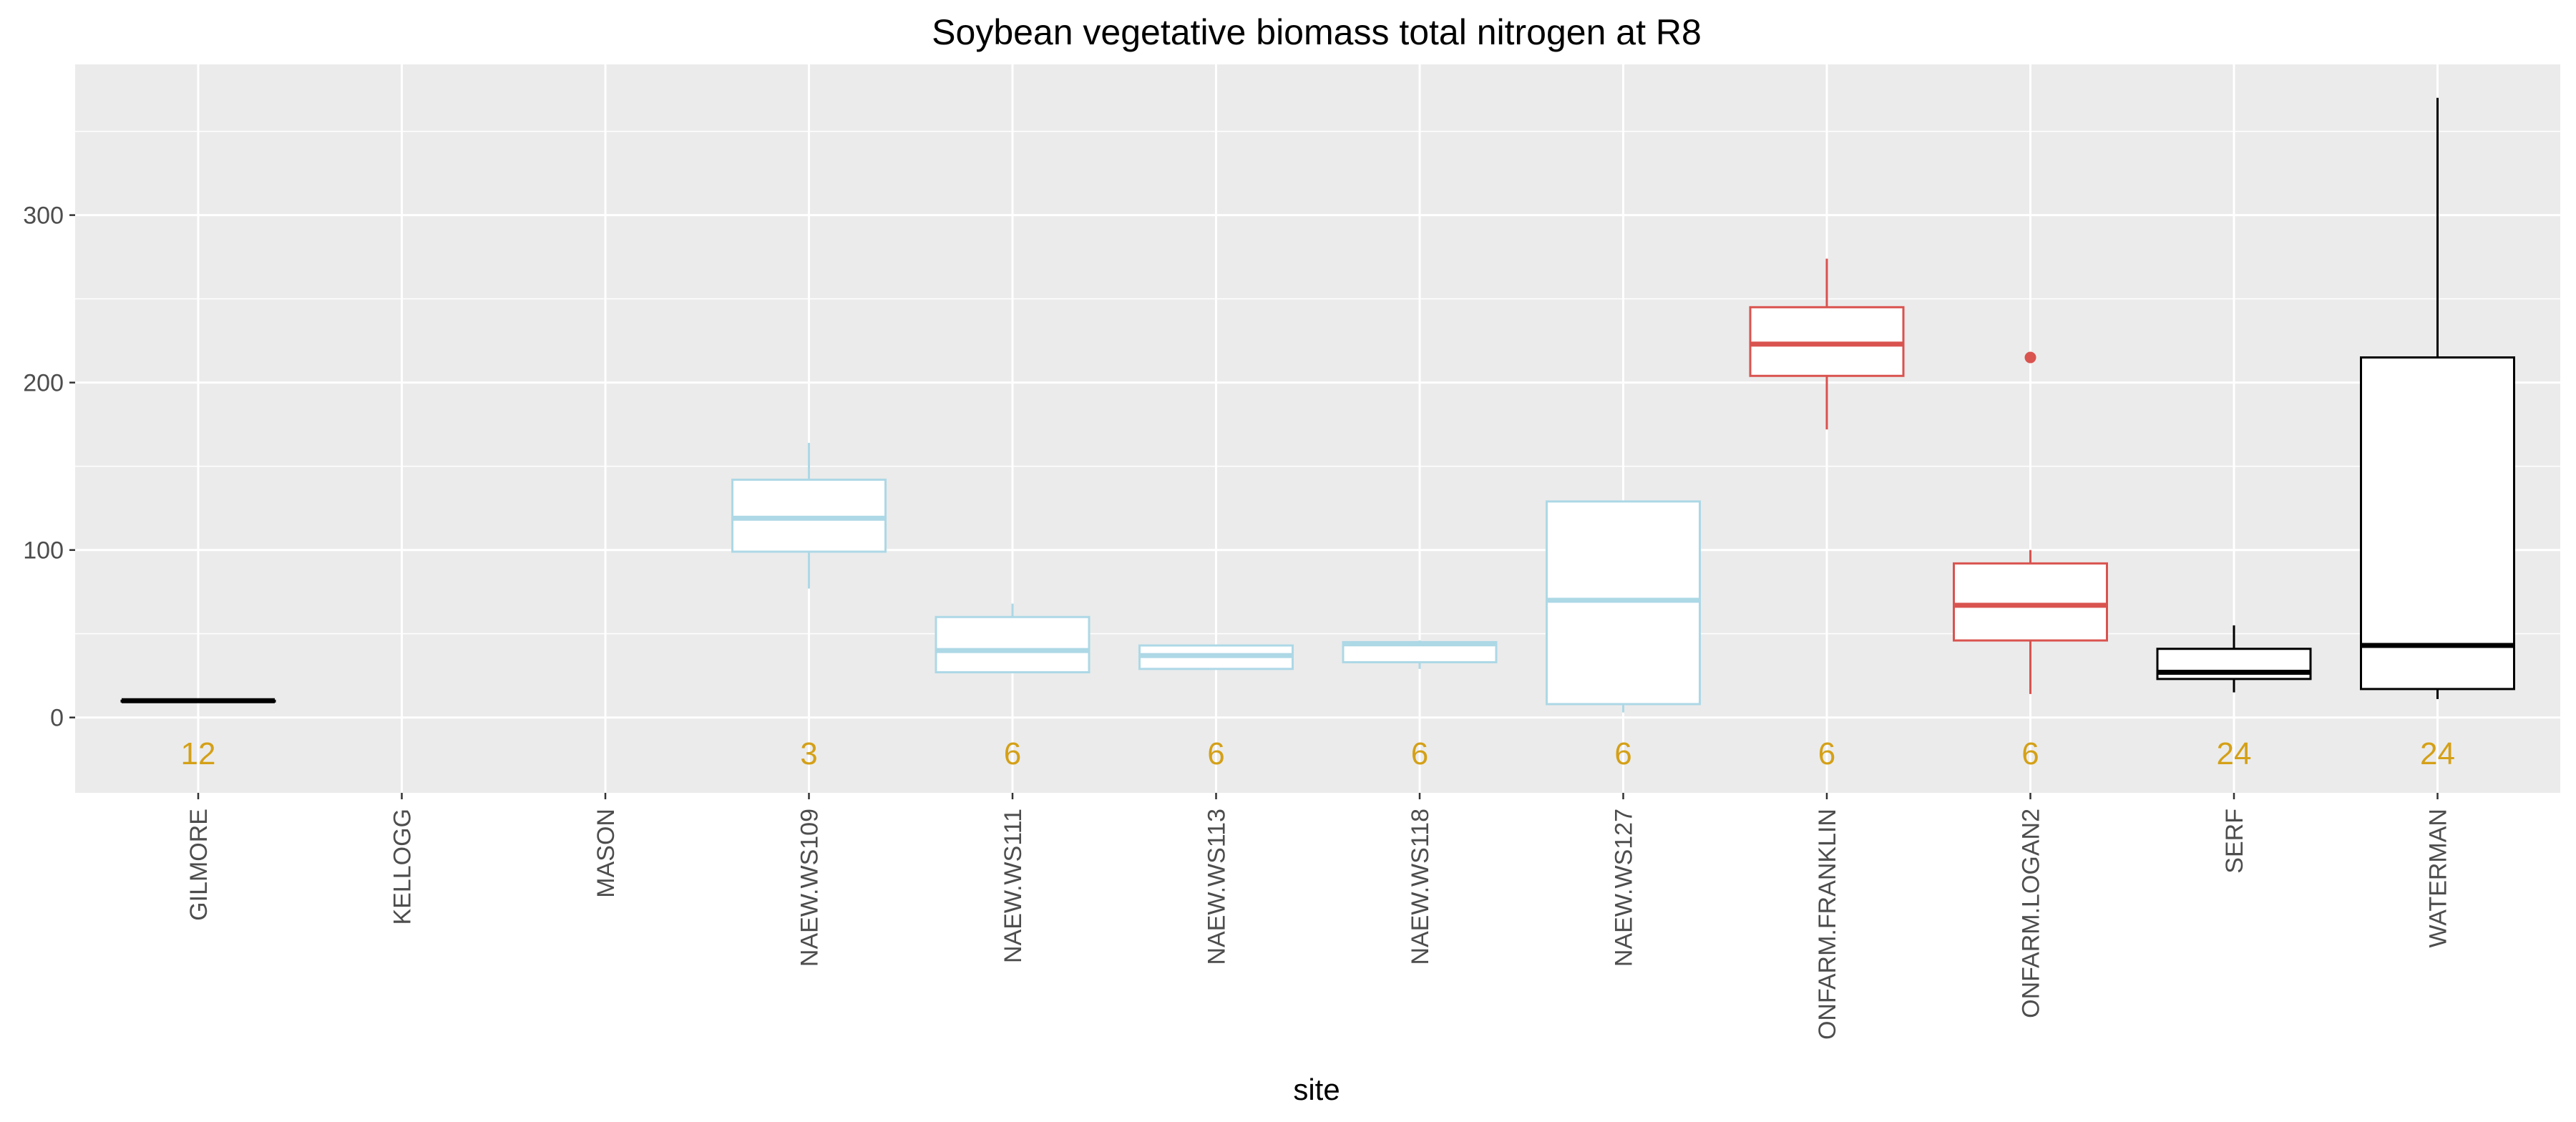 The height and width of the screenshot is (1122, 2576). Describe the element at coordinates (808, 753) in the screenshot. I see `count-label: 3` at that location.